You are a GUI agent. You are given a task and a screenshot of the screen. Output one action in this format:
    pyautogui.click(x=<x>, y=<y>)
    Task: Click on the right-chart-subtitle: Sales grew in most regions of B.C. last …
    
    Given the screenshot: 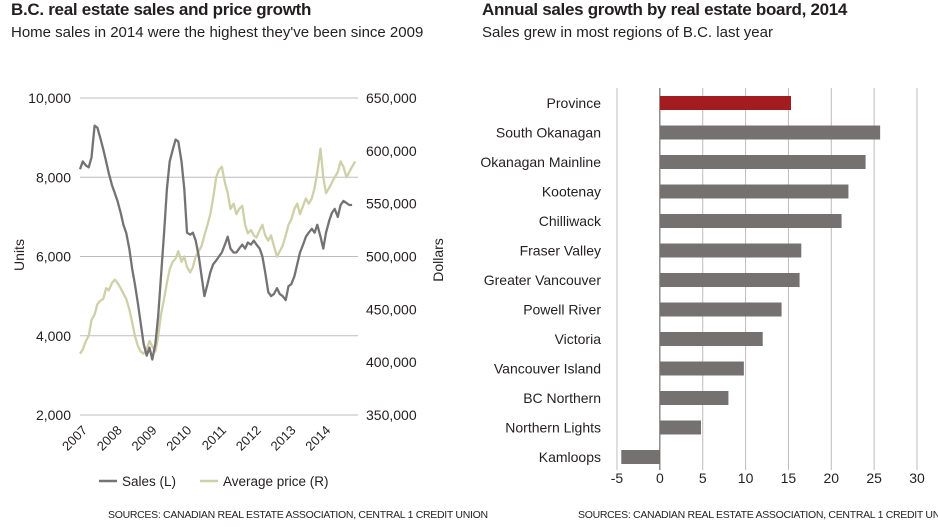 What is the action you would take?
    pyautogui.click(x=627, y=32)
    